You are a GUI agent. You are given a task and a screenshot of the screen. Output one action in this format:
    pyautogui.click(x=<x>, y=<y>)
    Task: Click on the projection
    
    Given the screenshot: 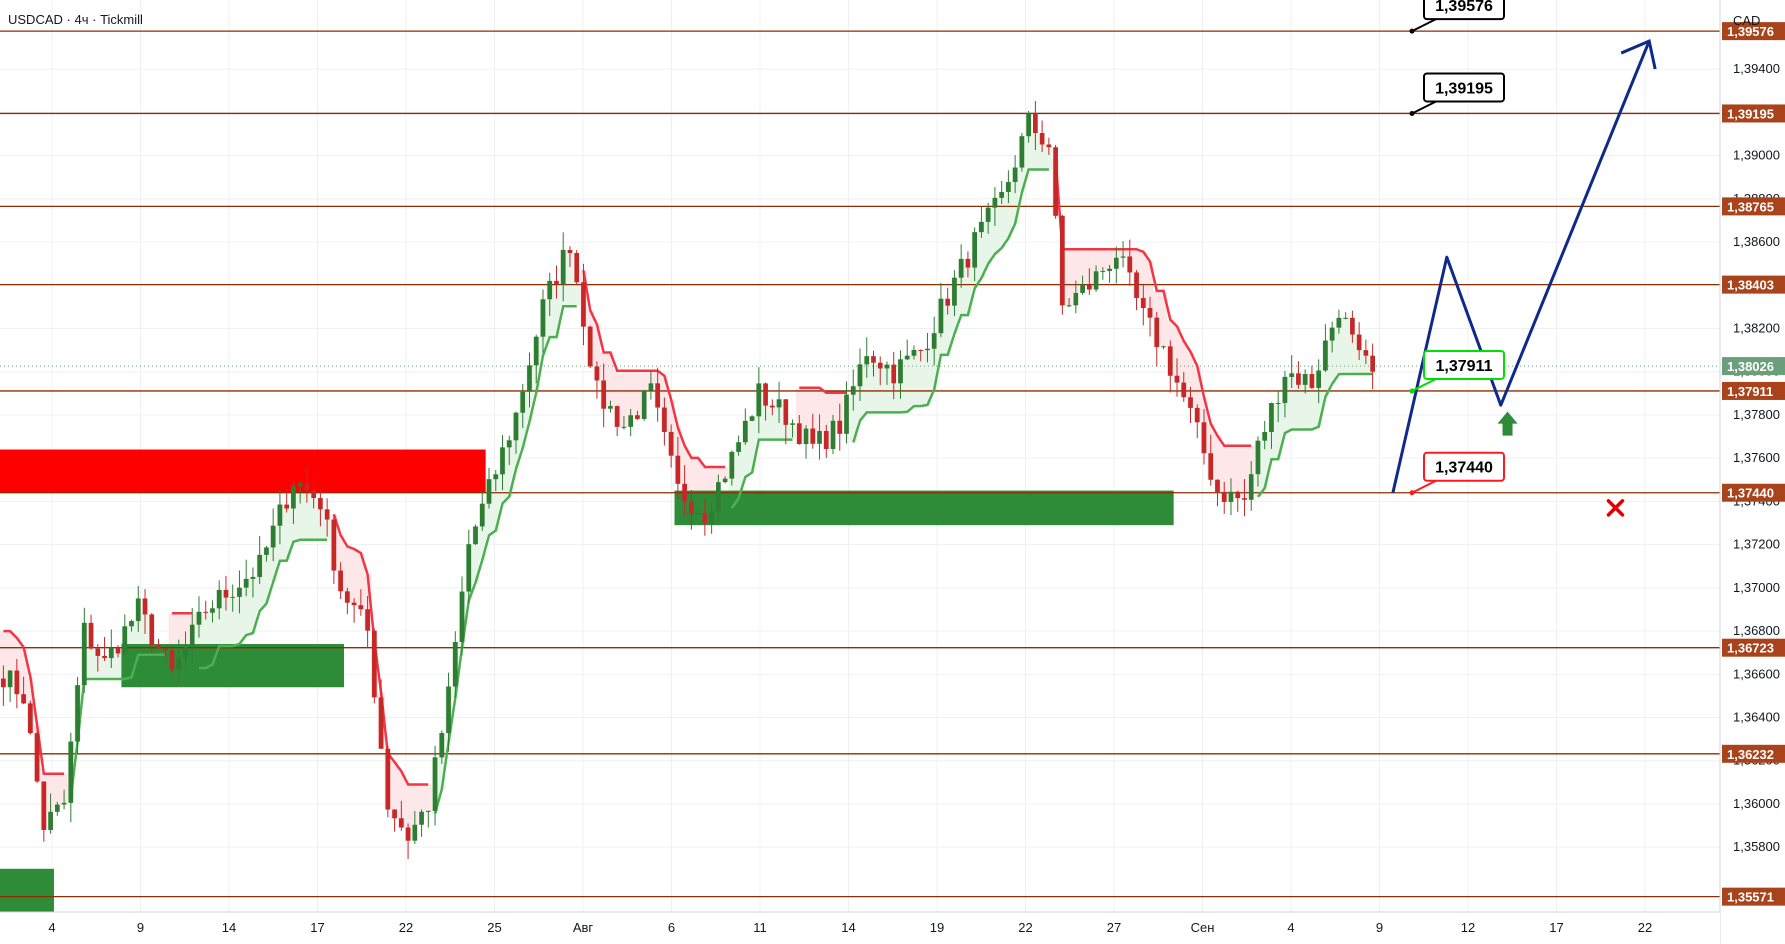 What is the action you would take?
    pyautogui.click(x=1524, y=266)
    